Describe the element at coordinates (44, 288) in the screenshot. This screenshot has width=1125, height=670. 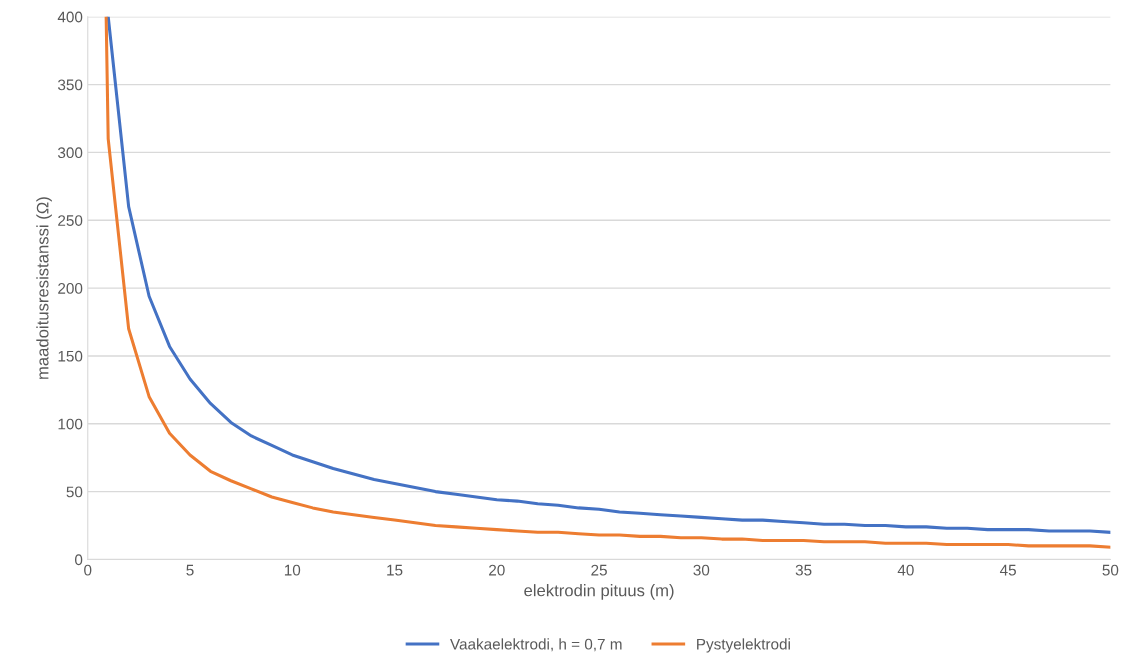
I see `y-axis-title: maadoitusresistanssi (Ω)` at that location.